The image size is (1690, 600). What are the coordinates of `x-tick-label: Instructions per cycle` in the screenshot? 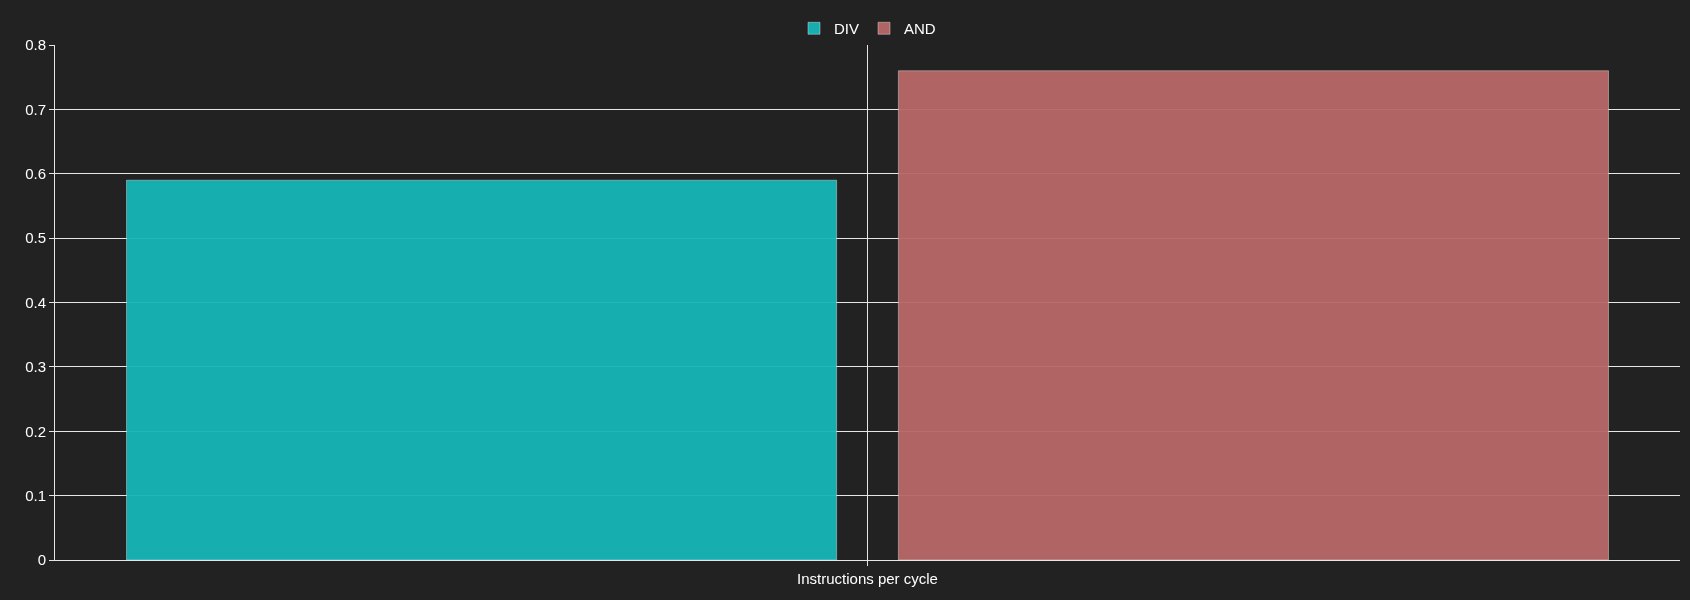 It's located at (867, 578).